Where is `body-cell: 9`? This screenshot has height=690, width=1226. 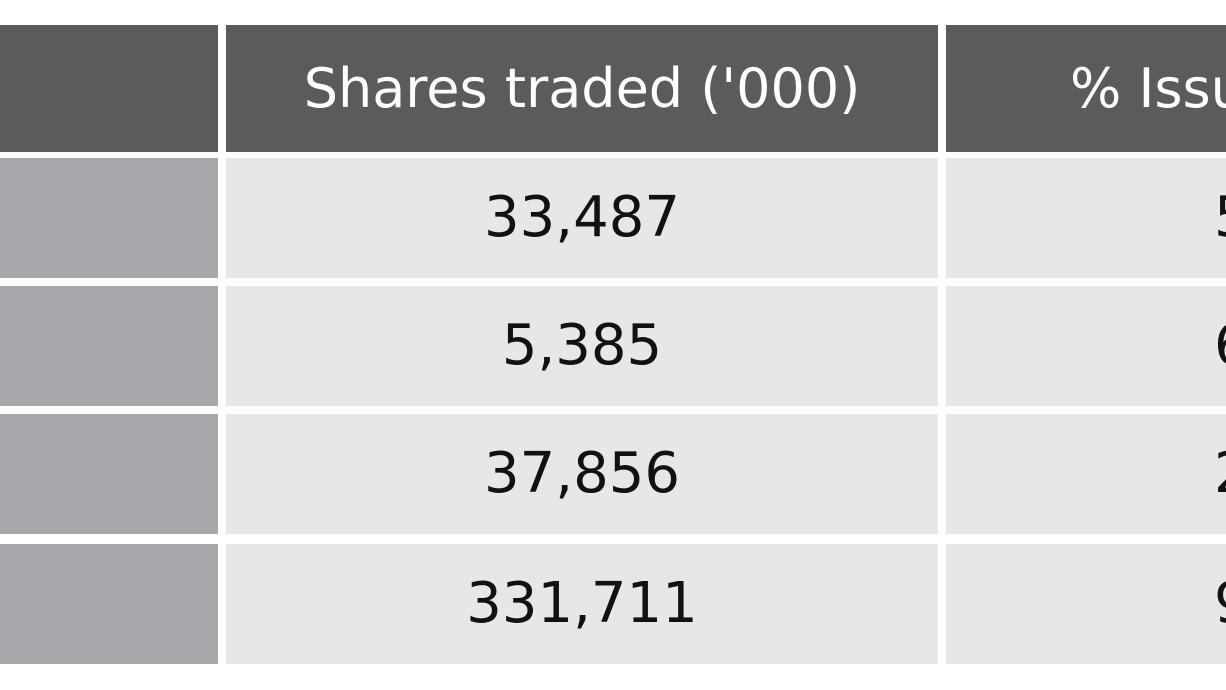
body-cell: 9 is located at coordinates (1086, 604).